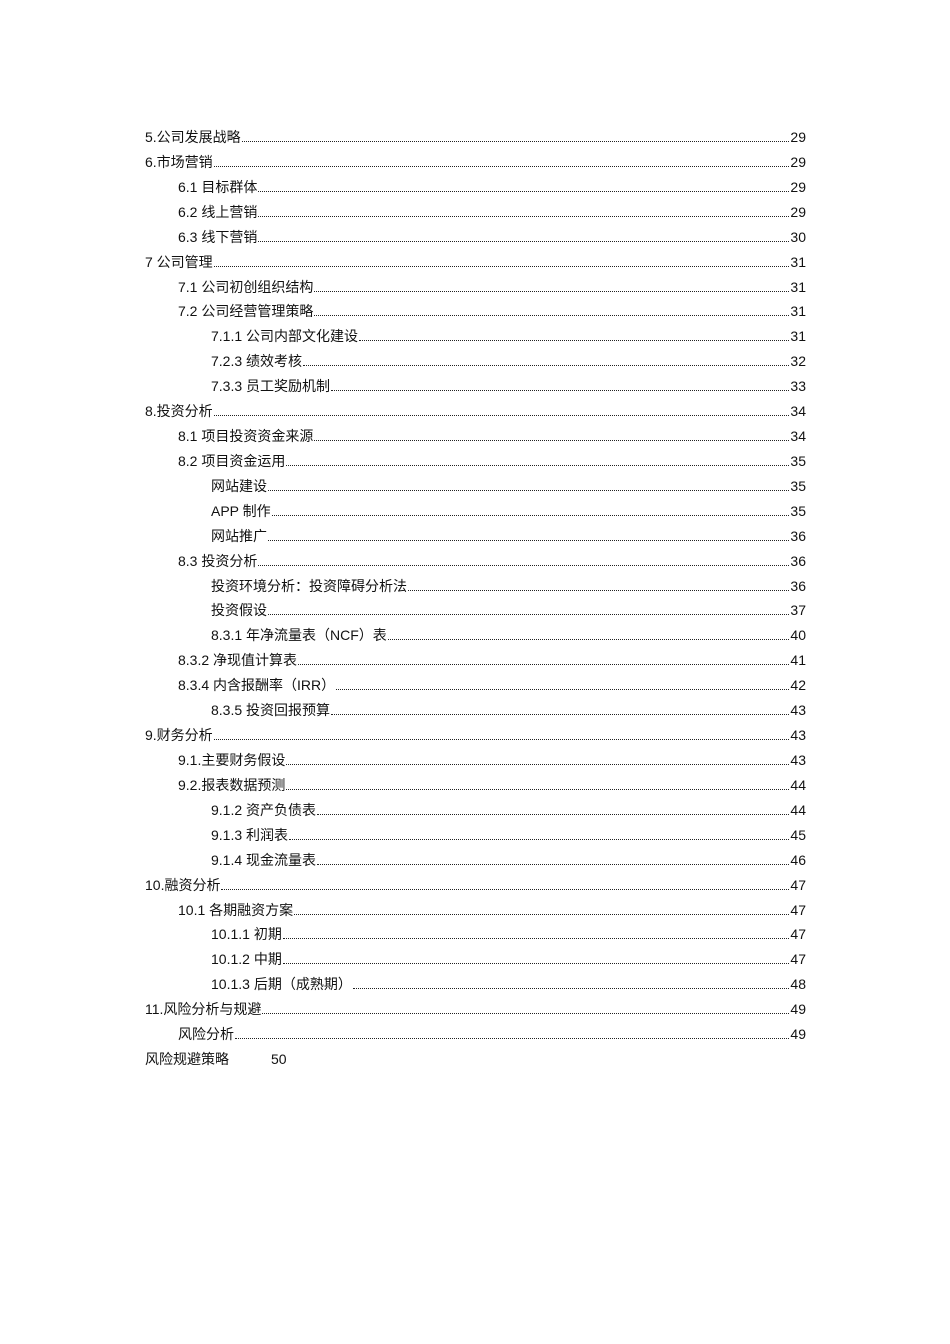 This screenshot has height=1344, width=950. Describe the element at coordinates (798, 361) in the screenshot. I see `toc-entry-page-number: 32` at that location.